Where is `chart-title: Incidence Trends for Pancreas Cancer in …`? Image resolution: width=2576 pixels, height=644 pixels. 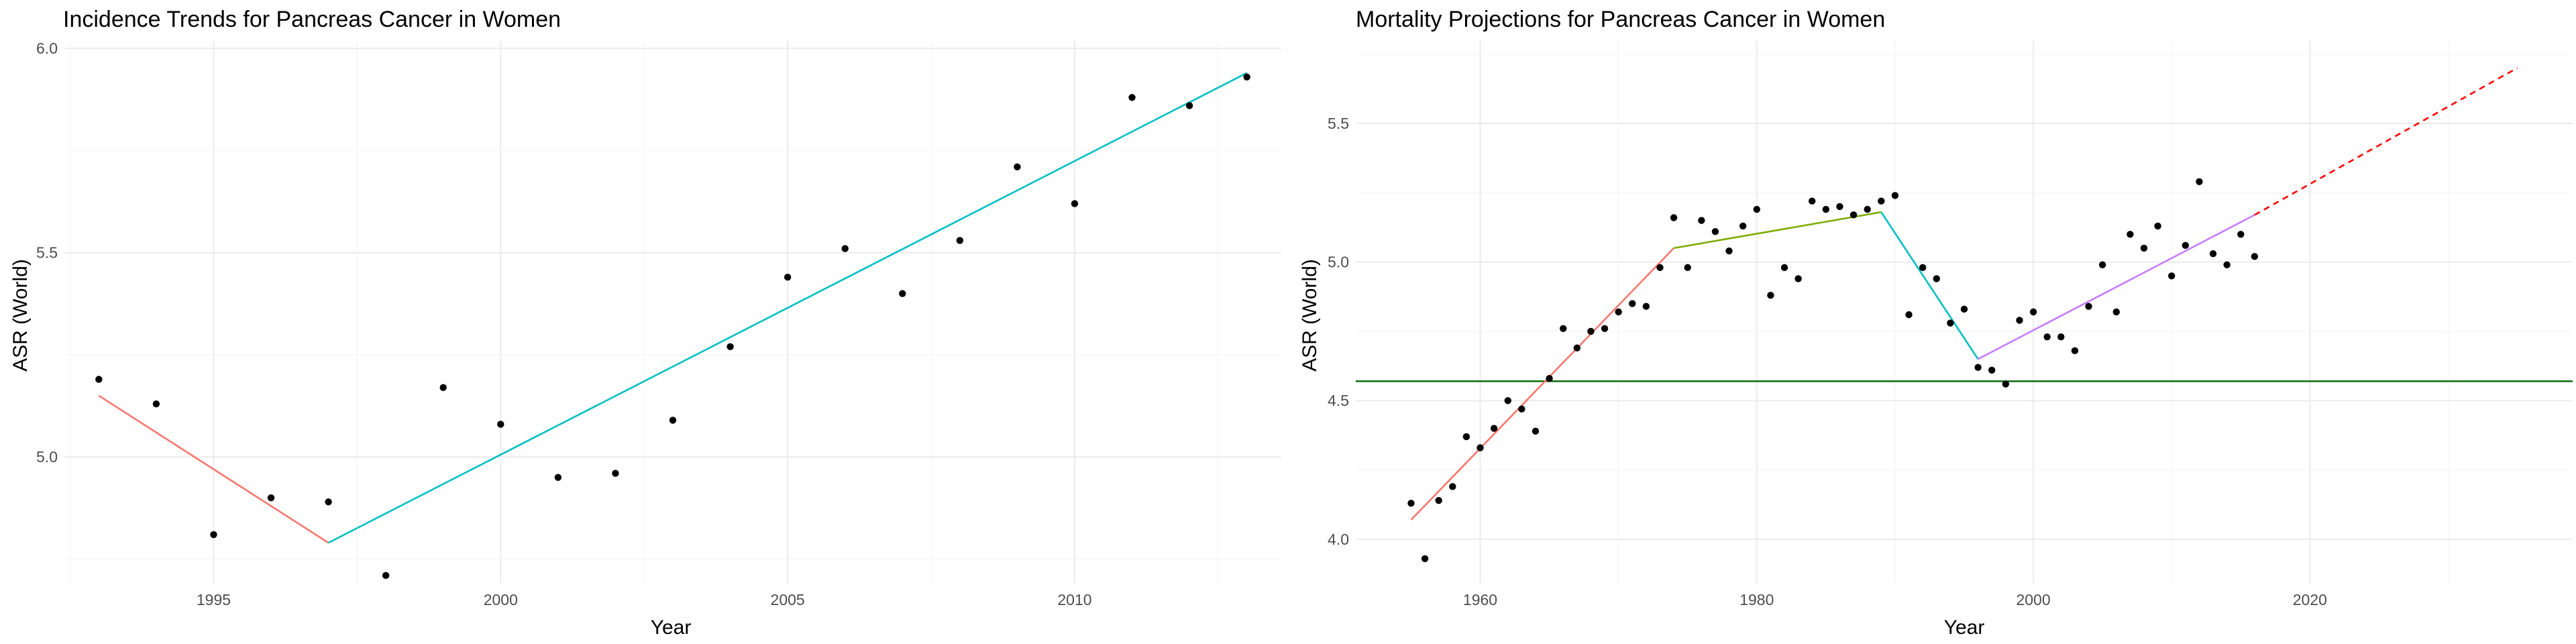
chart-title: Incidence Trends for Pancreas Cancer in … is located at coordinates (312, 19).